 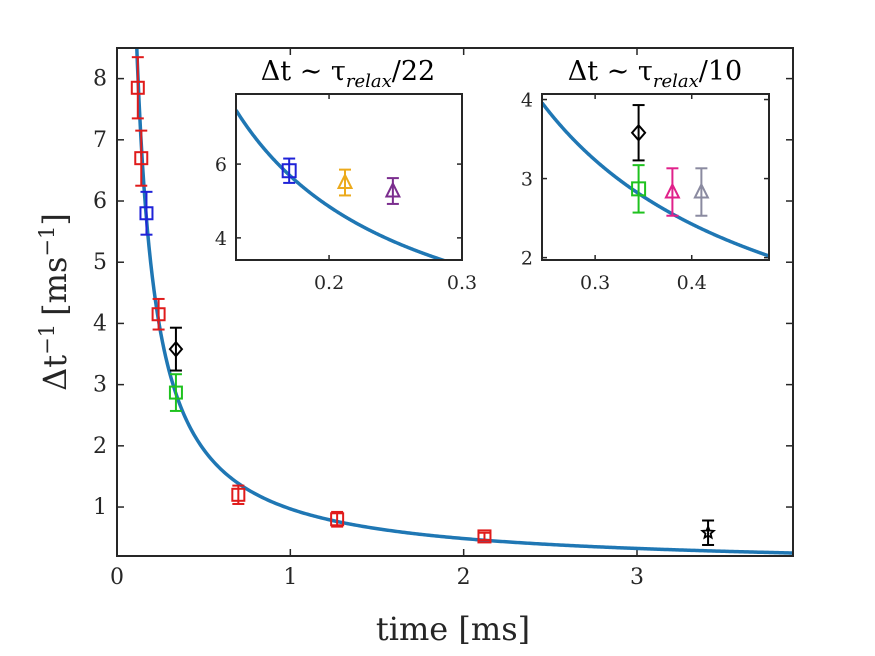 I want to click on main-diamond-marker, so click(x=176, y=349).